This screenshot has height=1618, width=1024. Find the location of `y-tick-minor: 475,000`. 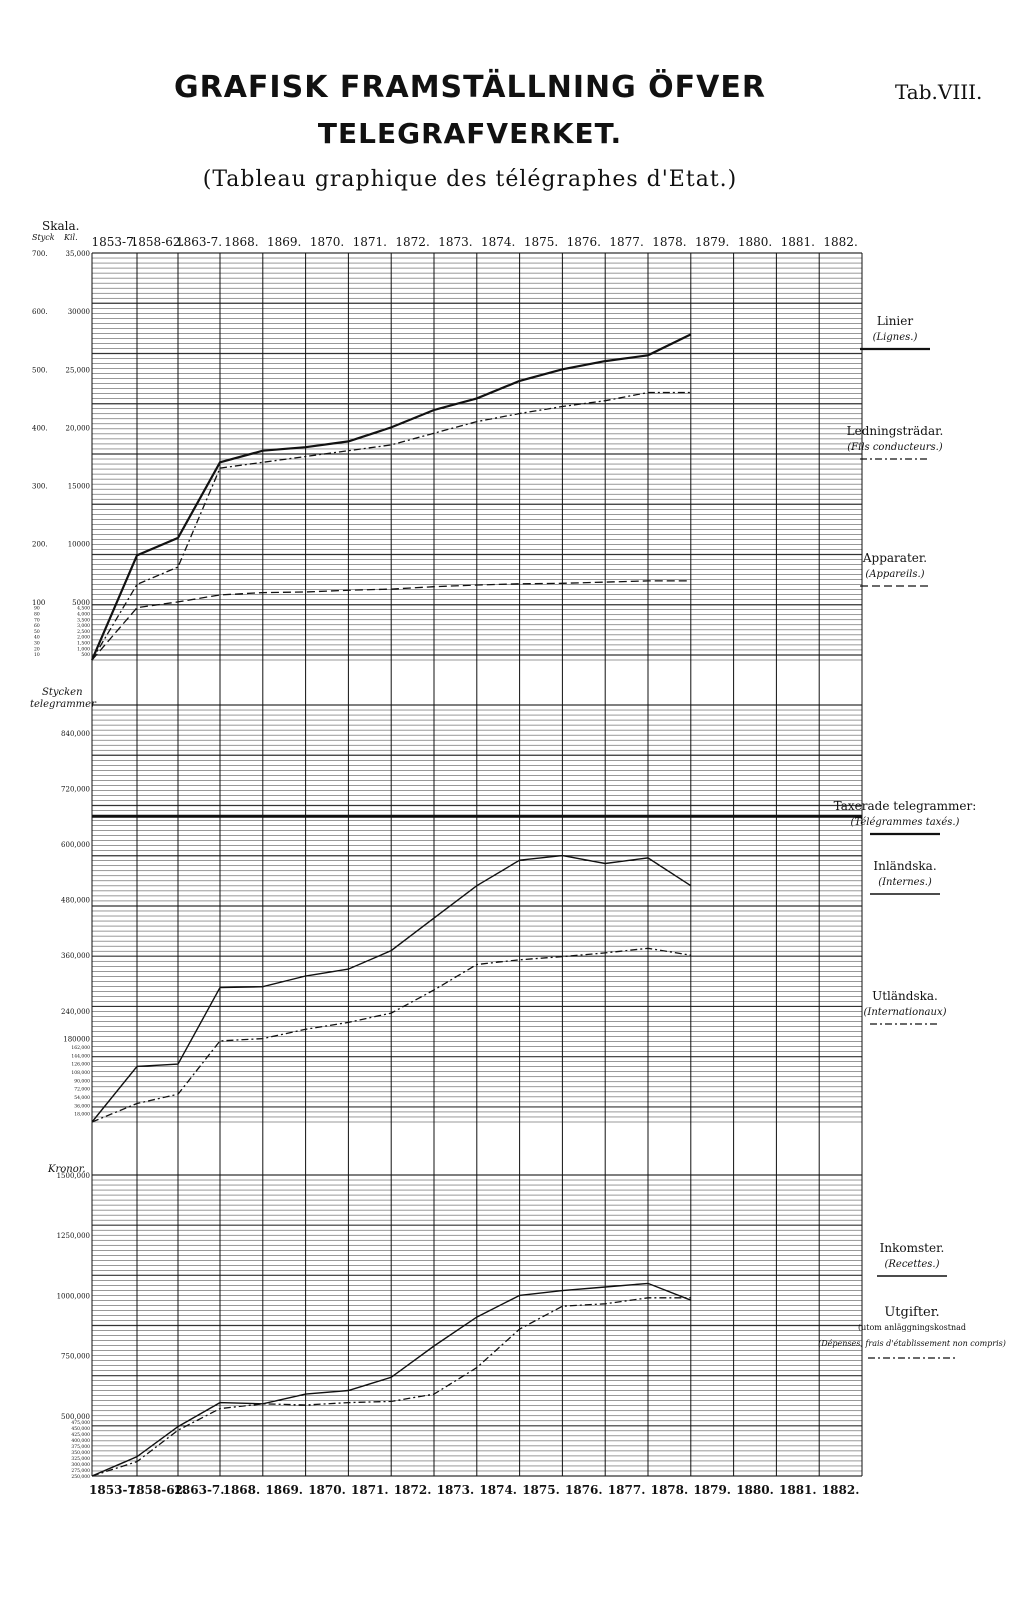

y-tick-minor: 475,000 is located at coordinates (80, 1423).